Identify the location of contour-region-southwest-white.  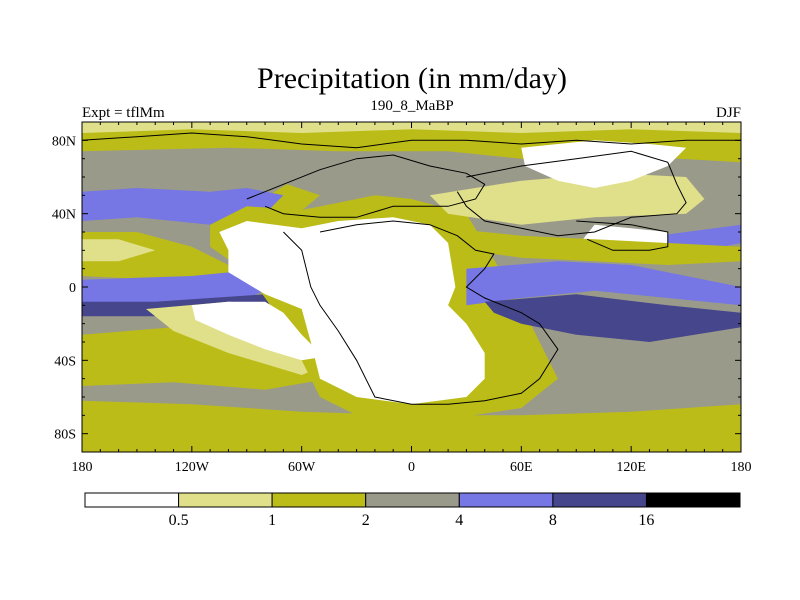
(257, 331).